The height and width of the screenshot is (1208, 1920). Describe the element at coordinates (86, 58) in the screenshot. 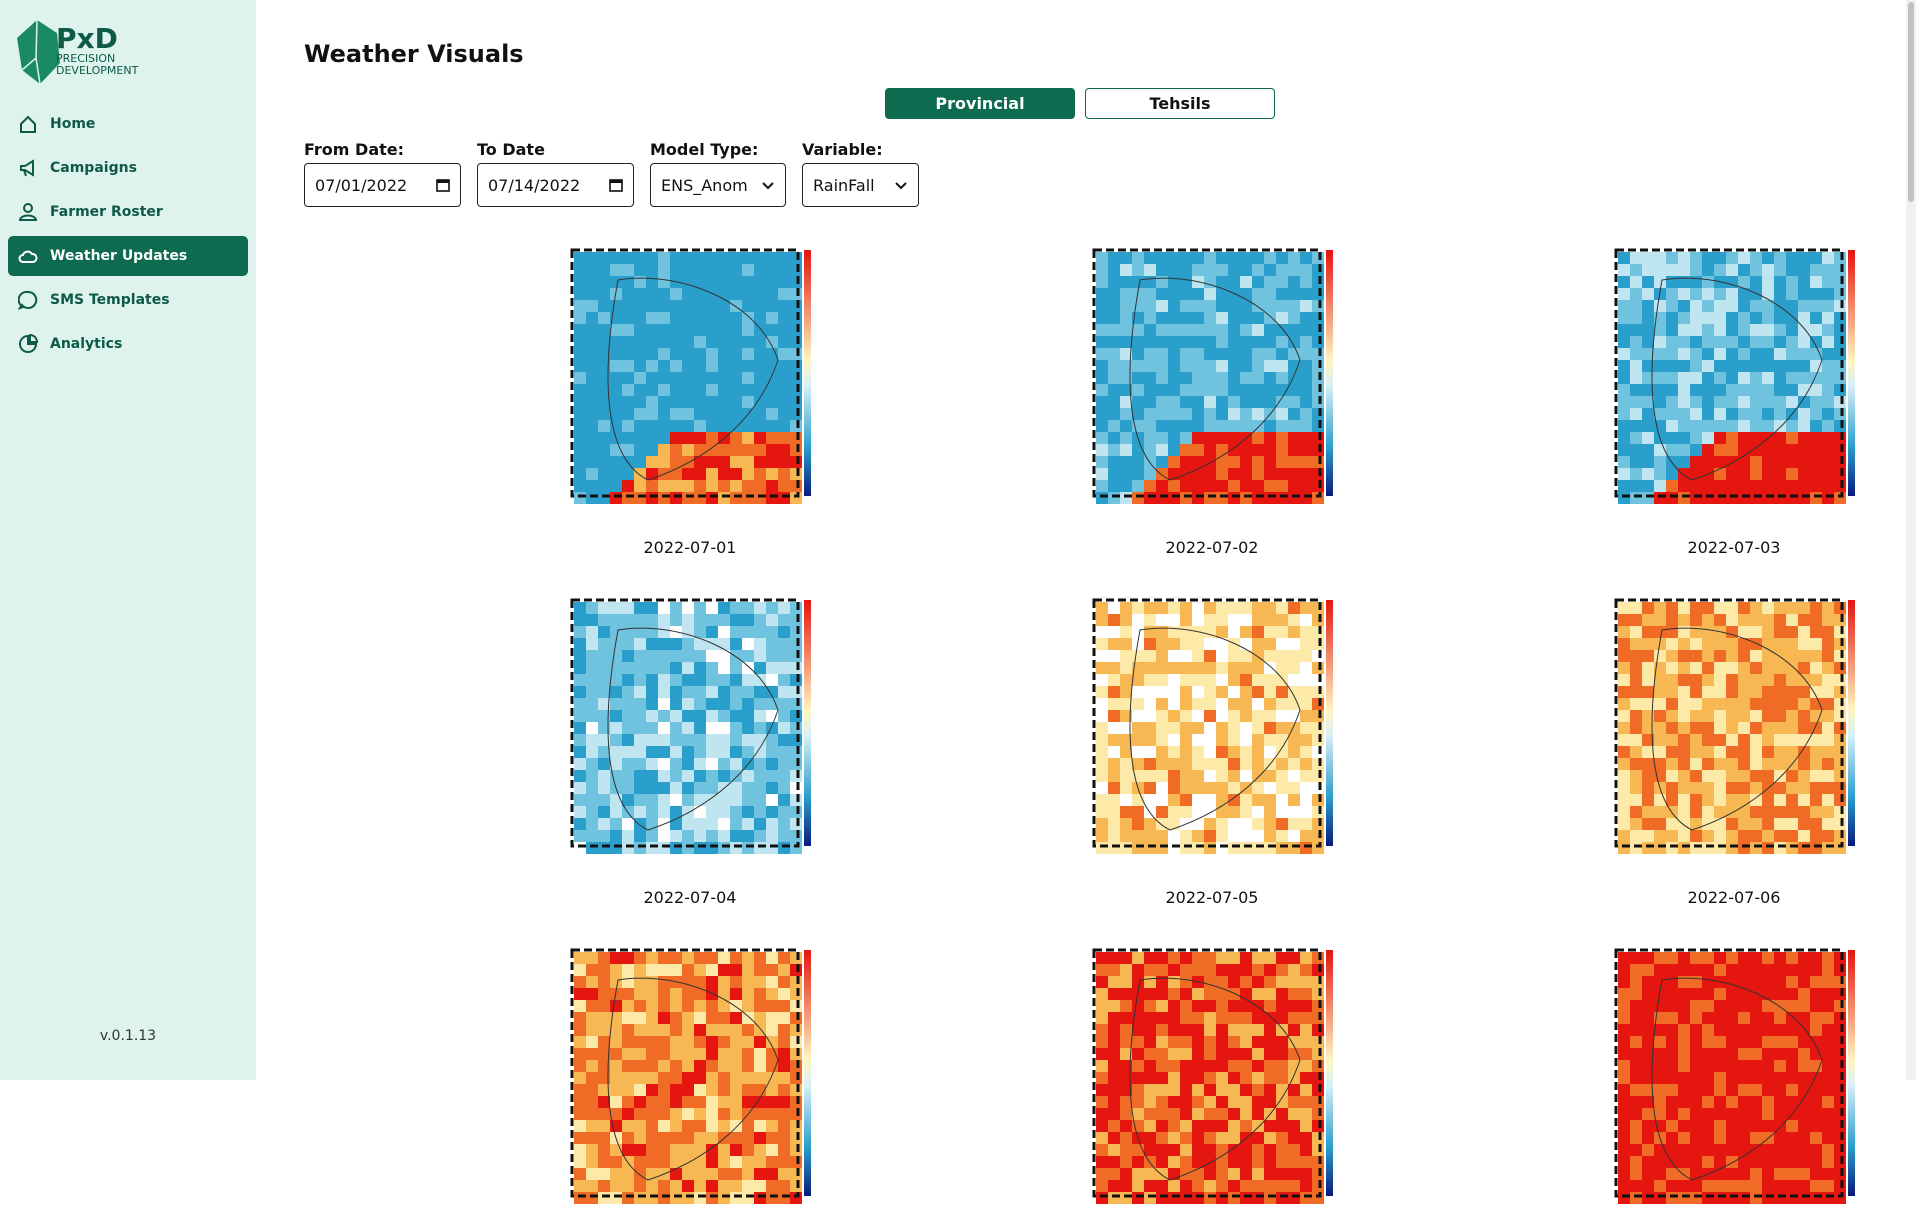

I see `logo-line: PRECISION` at that location.